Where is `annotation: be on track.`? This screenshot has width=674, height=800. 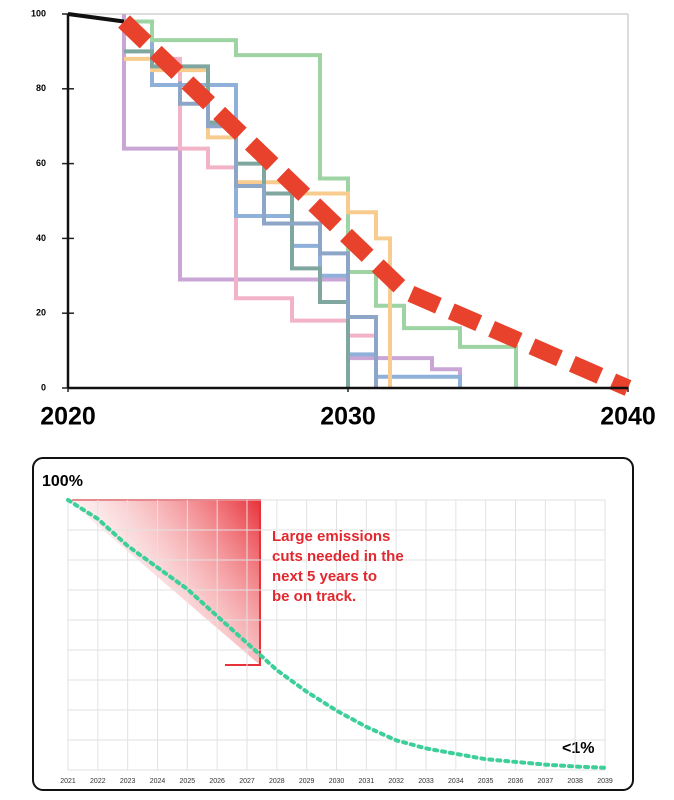 annotation: be on track. is located at coordinates (314, 596).